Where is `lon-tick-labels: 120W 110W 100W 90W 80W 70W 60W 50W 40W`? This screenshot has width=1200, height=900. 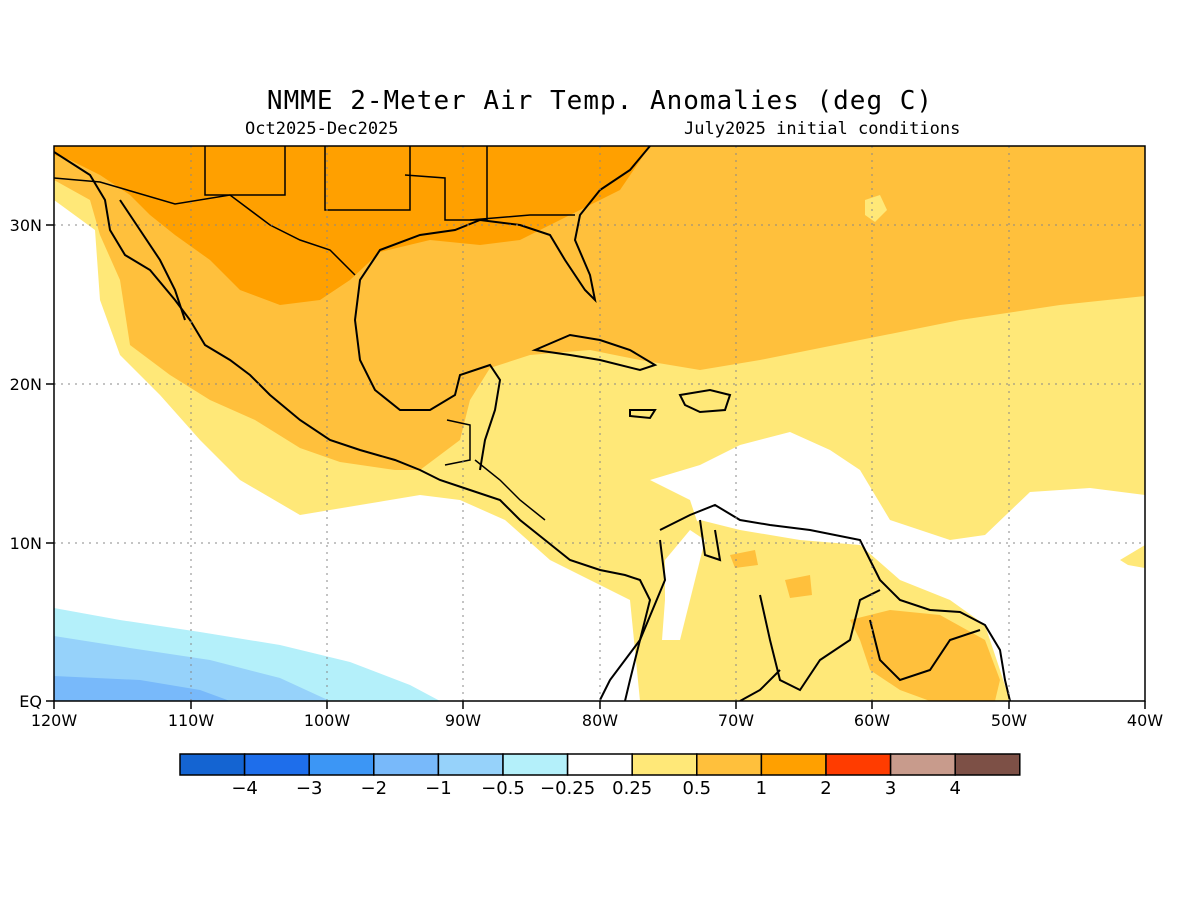 lon-tick-labels: 120W 110W 100W 90W 80W 70W 60W 50W 40W is located at coordinates (597, 720).